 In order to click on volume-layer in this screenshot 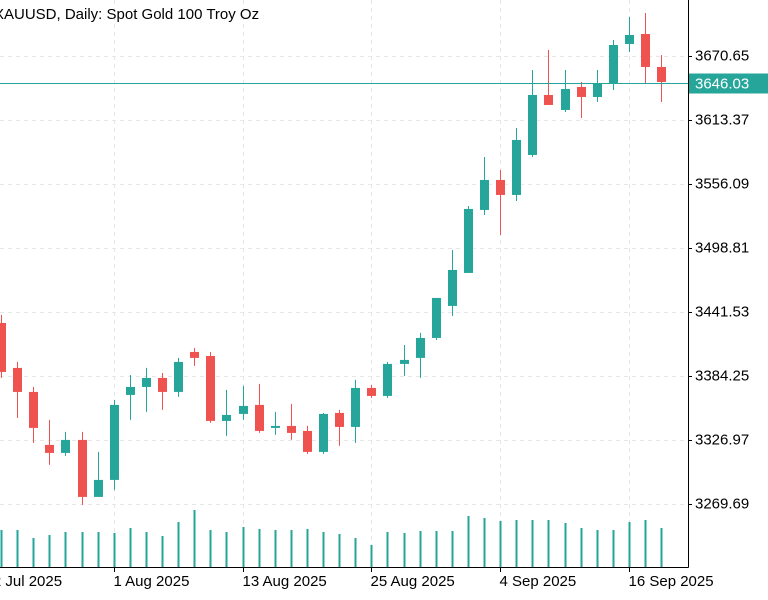, I will do `click(331, 538)`.